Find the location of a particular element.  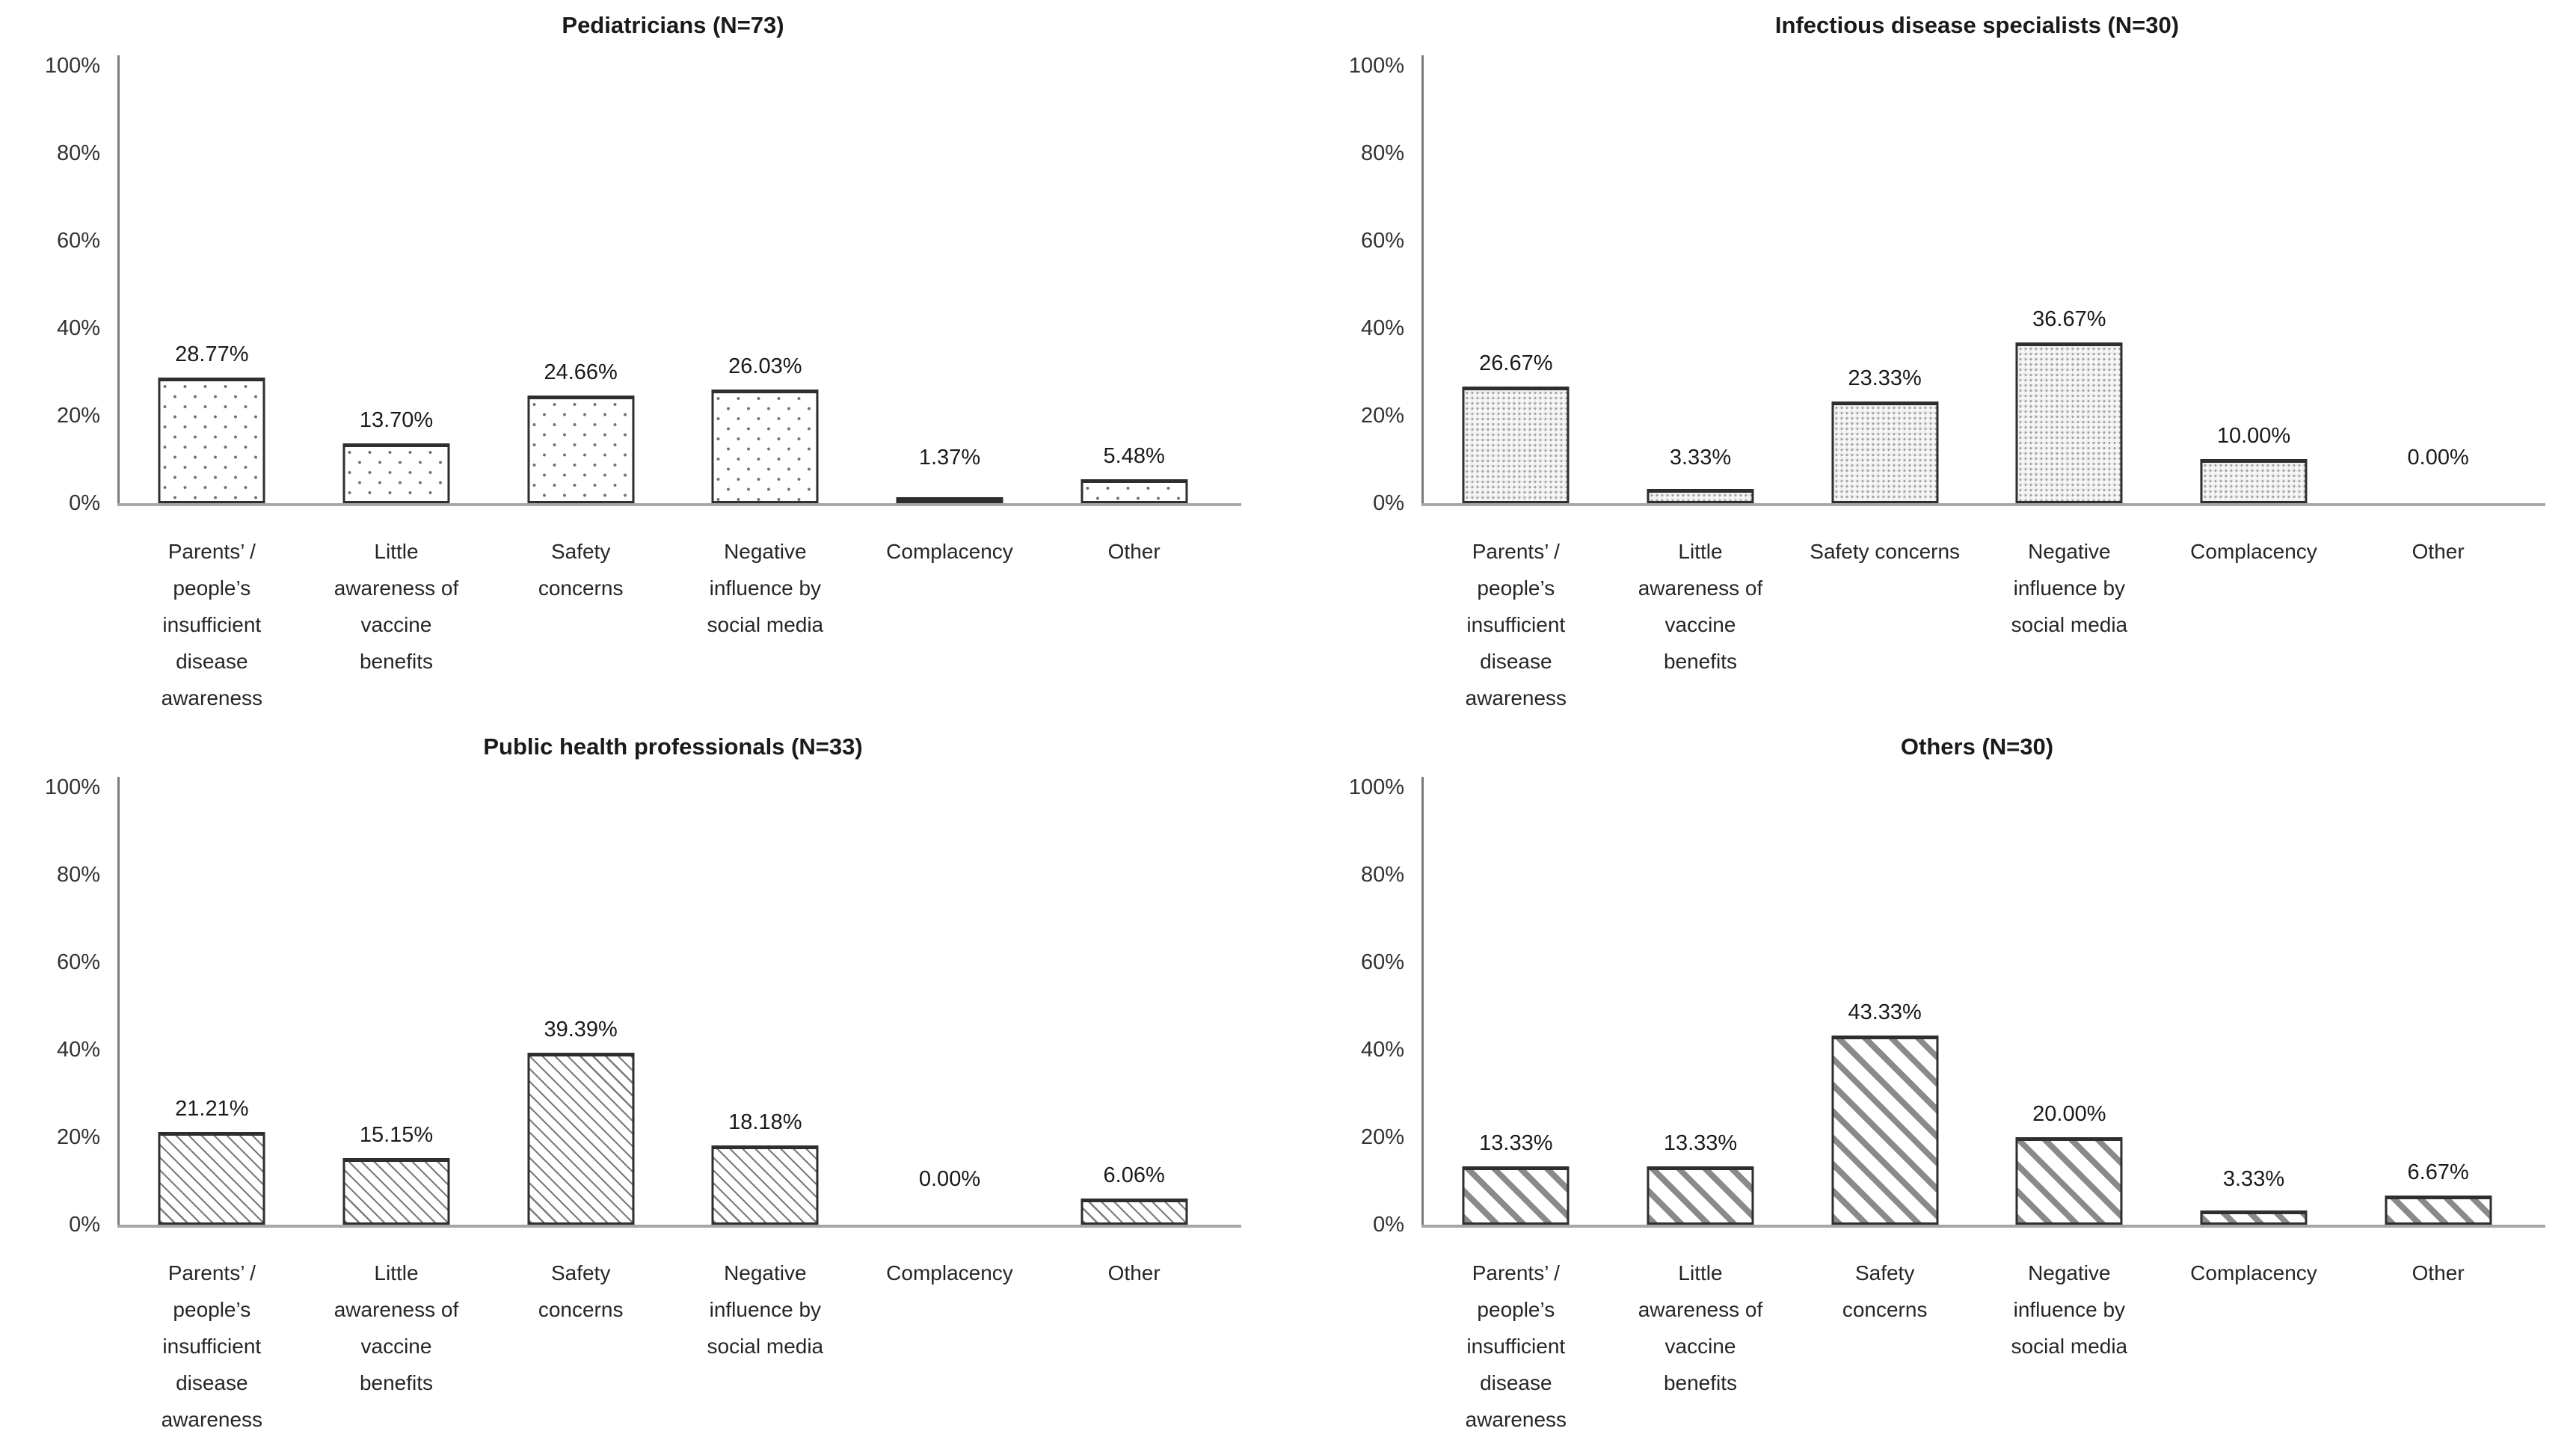

category-slot: 23.33% Safety concerns is located at coordinates (1884, 314).